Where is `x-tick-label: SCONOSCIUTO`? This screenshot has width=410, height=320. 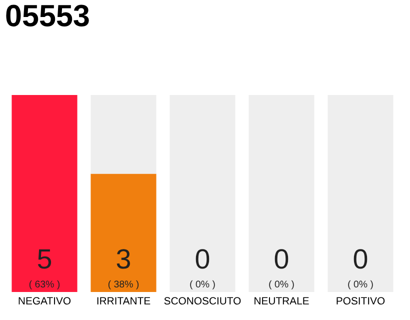
x-tick-label: SCONOSCIUTO is located at coordinates (202, 301).